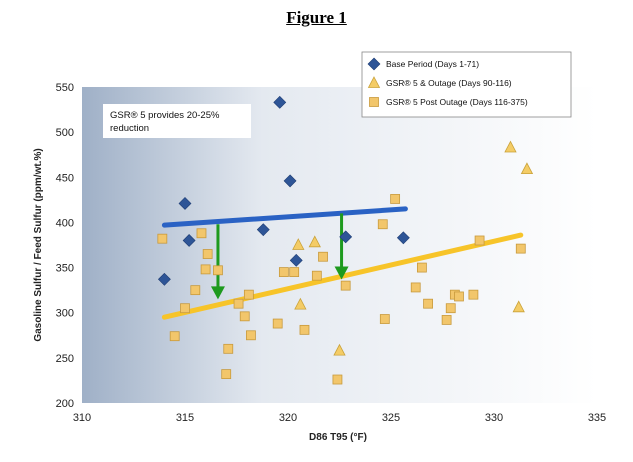  I want to click on base-trend-line, so click(284, 217).